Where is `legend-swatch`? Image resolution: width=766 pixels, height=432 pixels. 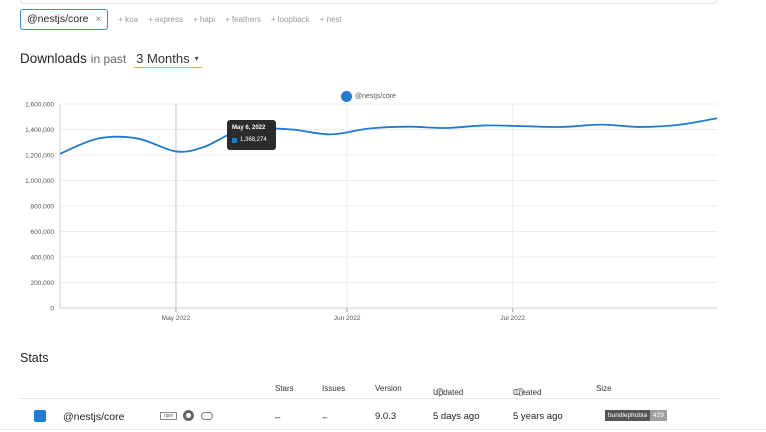 legend-swatch is located at coordinates (346, 96).